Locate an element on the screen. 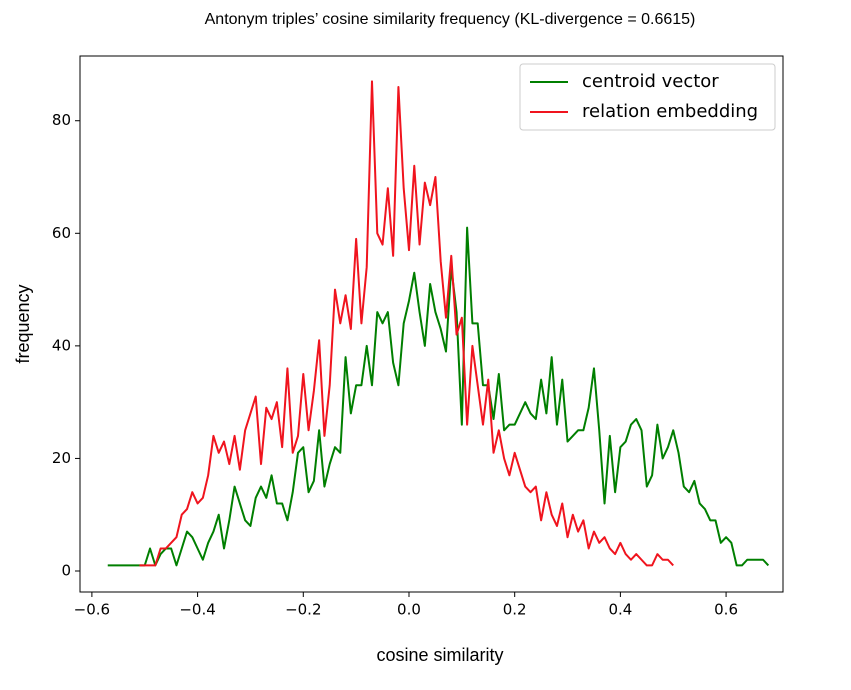  y-tick-label: 40 is located at coordinates (61, 345).